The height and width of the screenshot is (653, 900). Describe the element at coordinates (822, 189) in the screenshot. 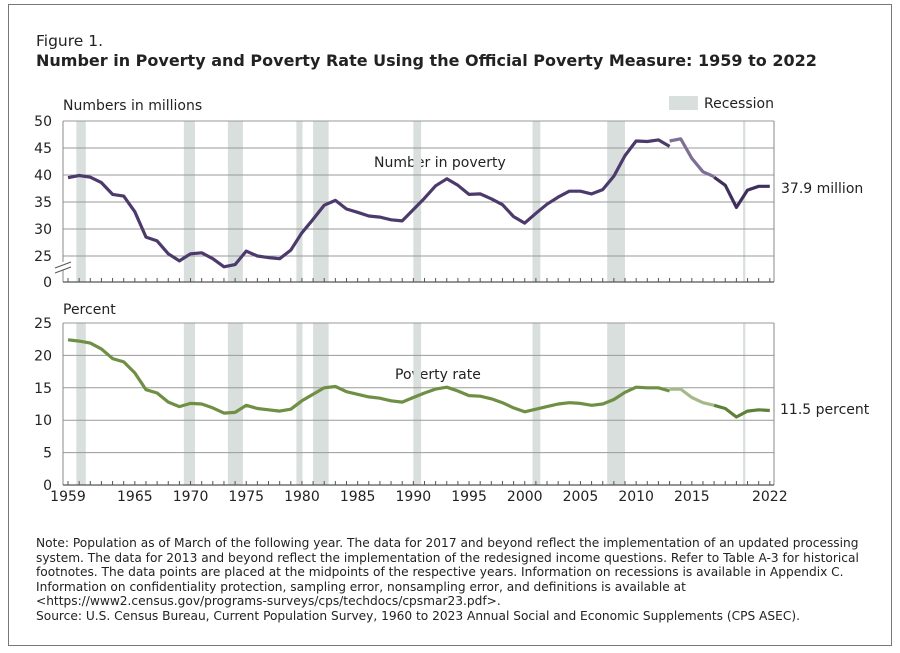

I see `number-end-label: 37.9 million` at that location.